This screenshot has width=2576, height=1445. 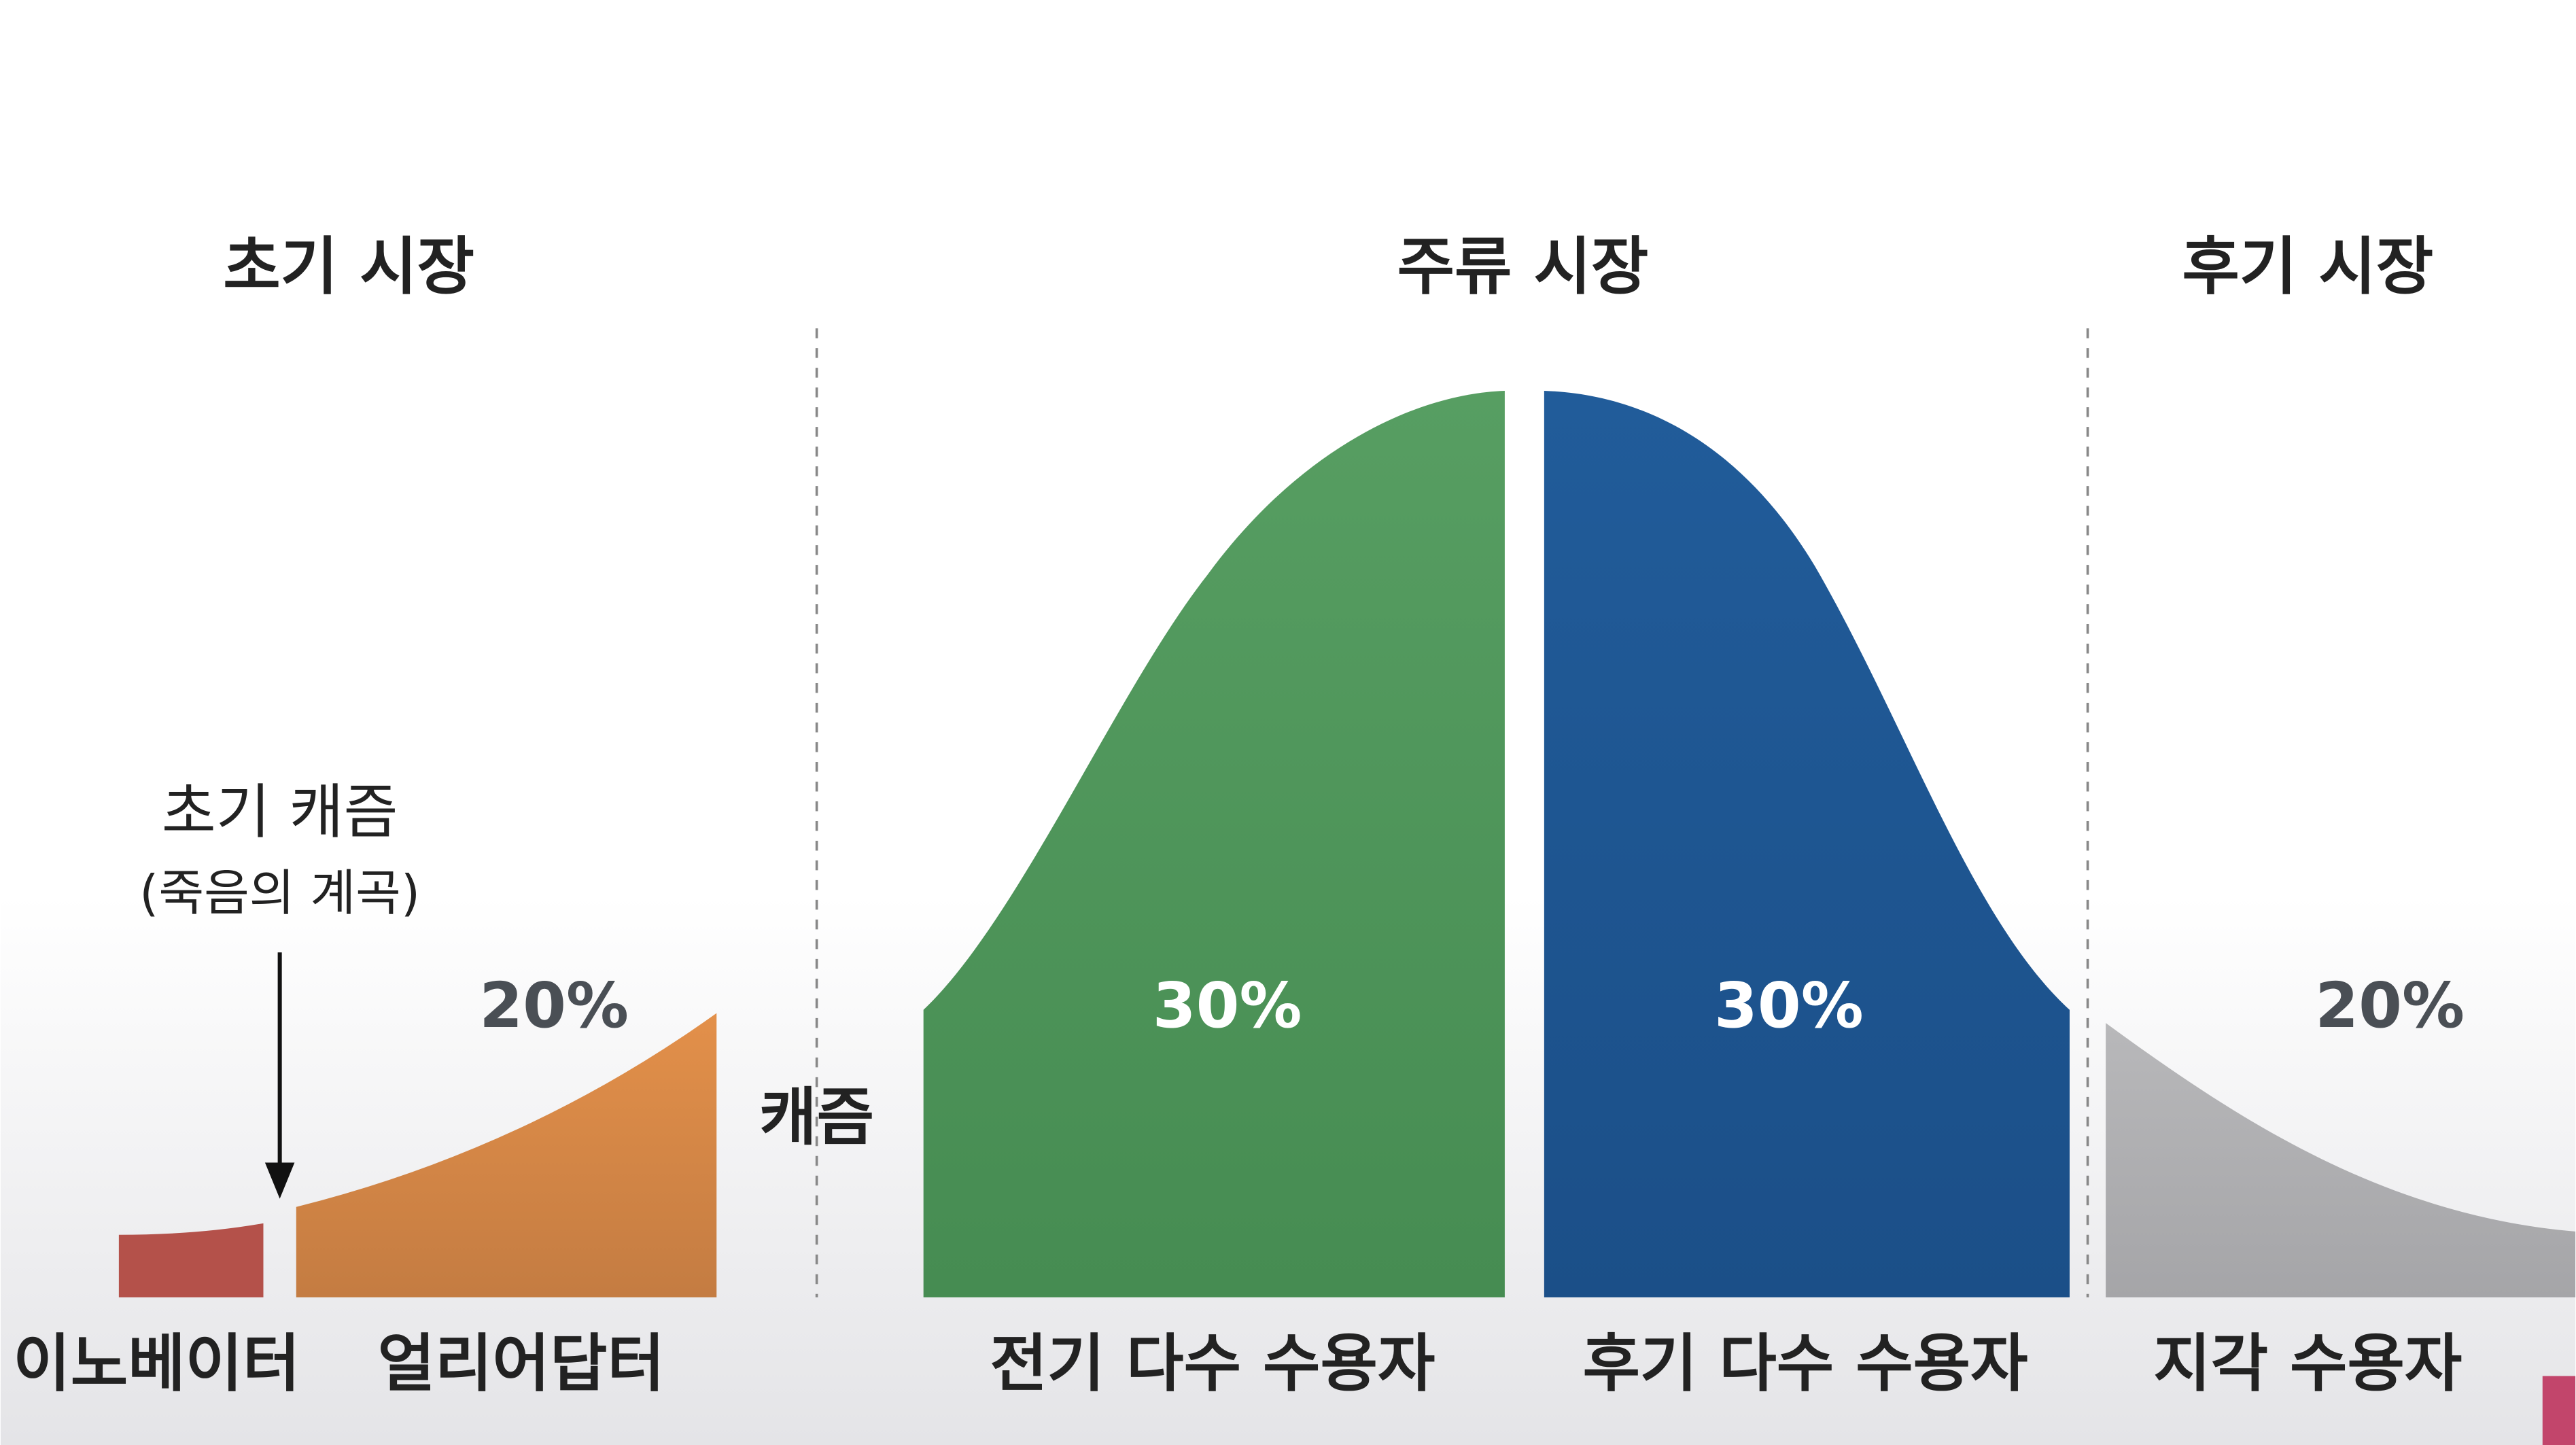 What do you see at coordinates (2307, 266) in the screenshot?
I see `section-title: 후기 시장` at bounding box center [2307, 266].